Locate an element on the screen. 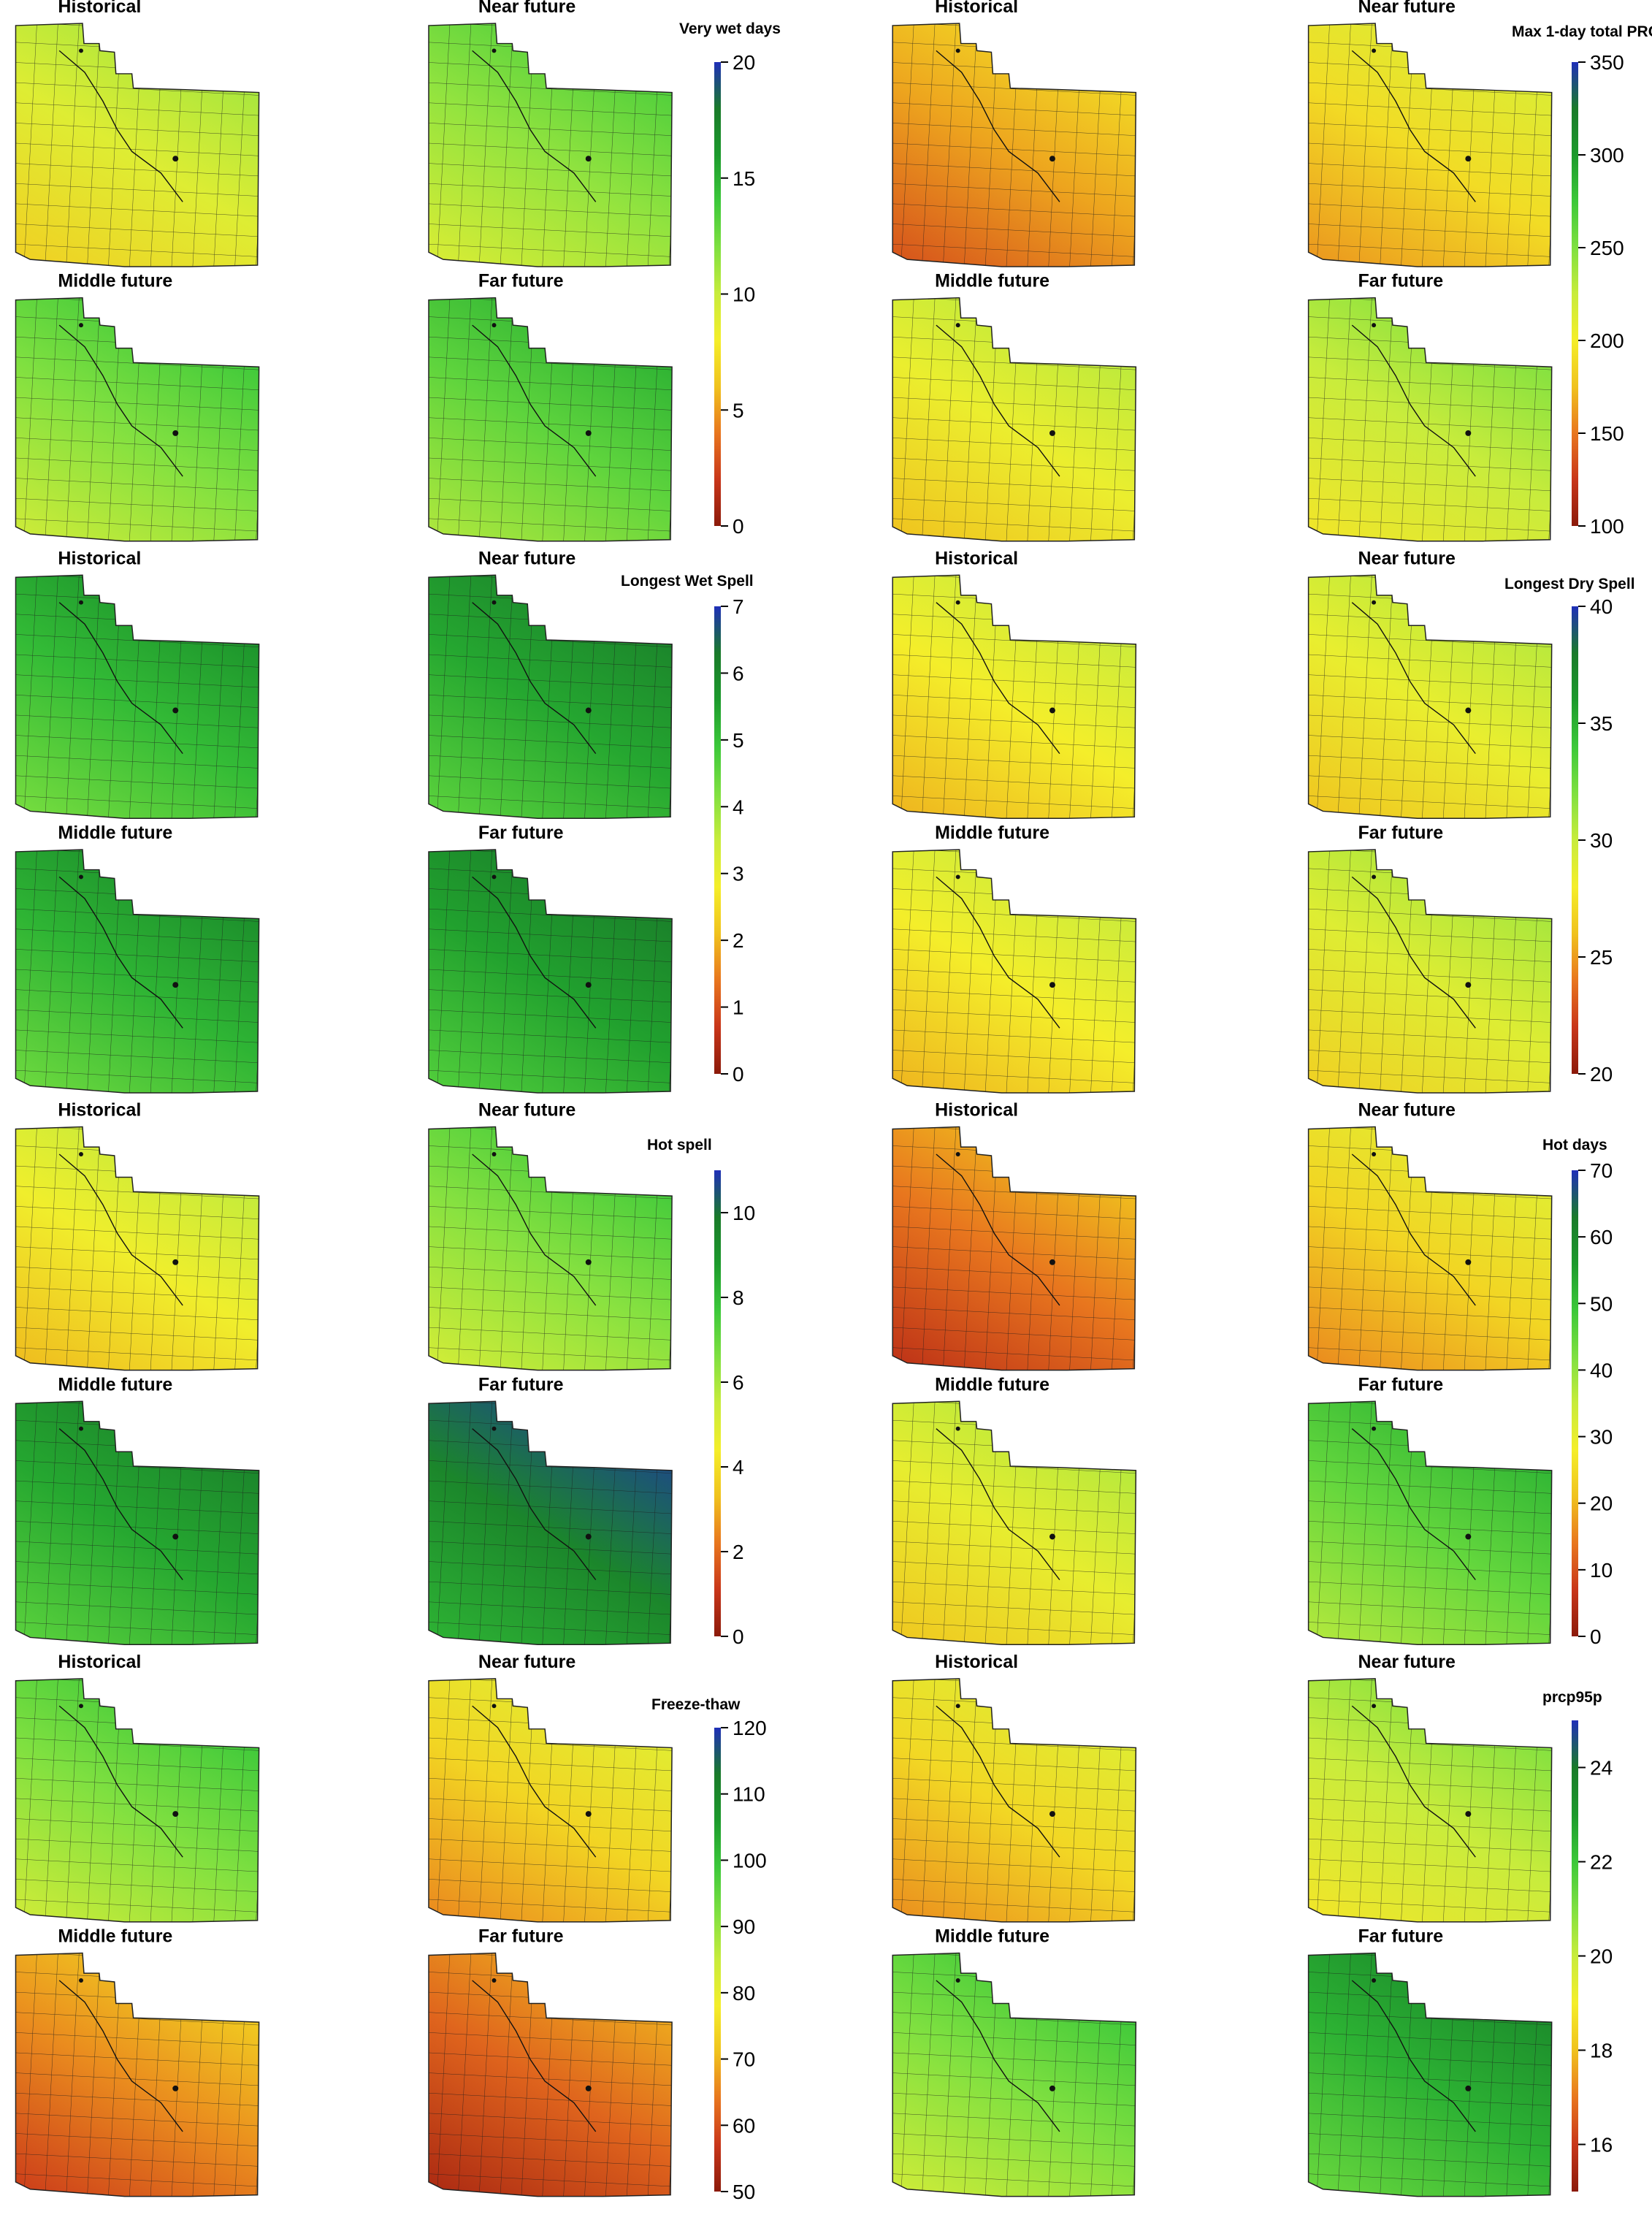 This screenshot has width=1652, height=2231. colorbar-tick-label: 1 is located at coordinates (738, 1007).